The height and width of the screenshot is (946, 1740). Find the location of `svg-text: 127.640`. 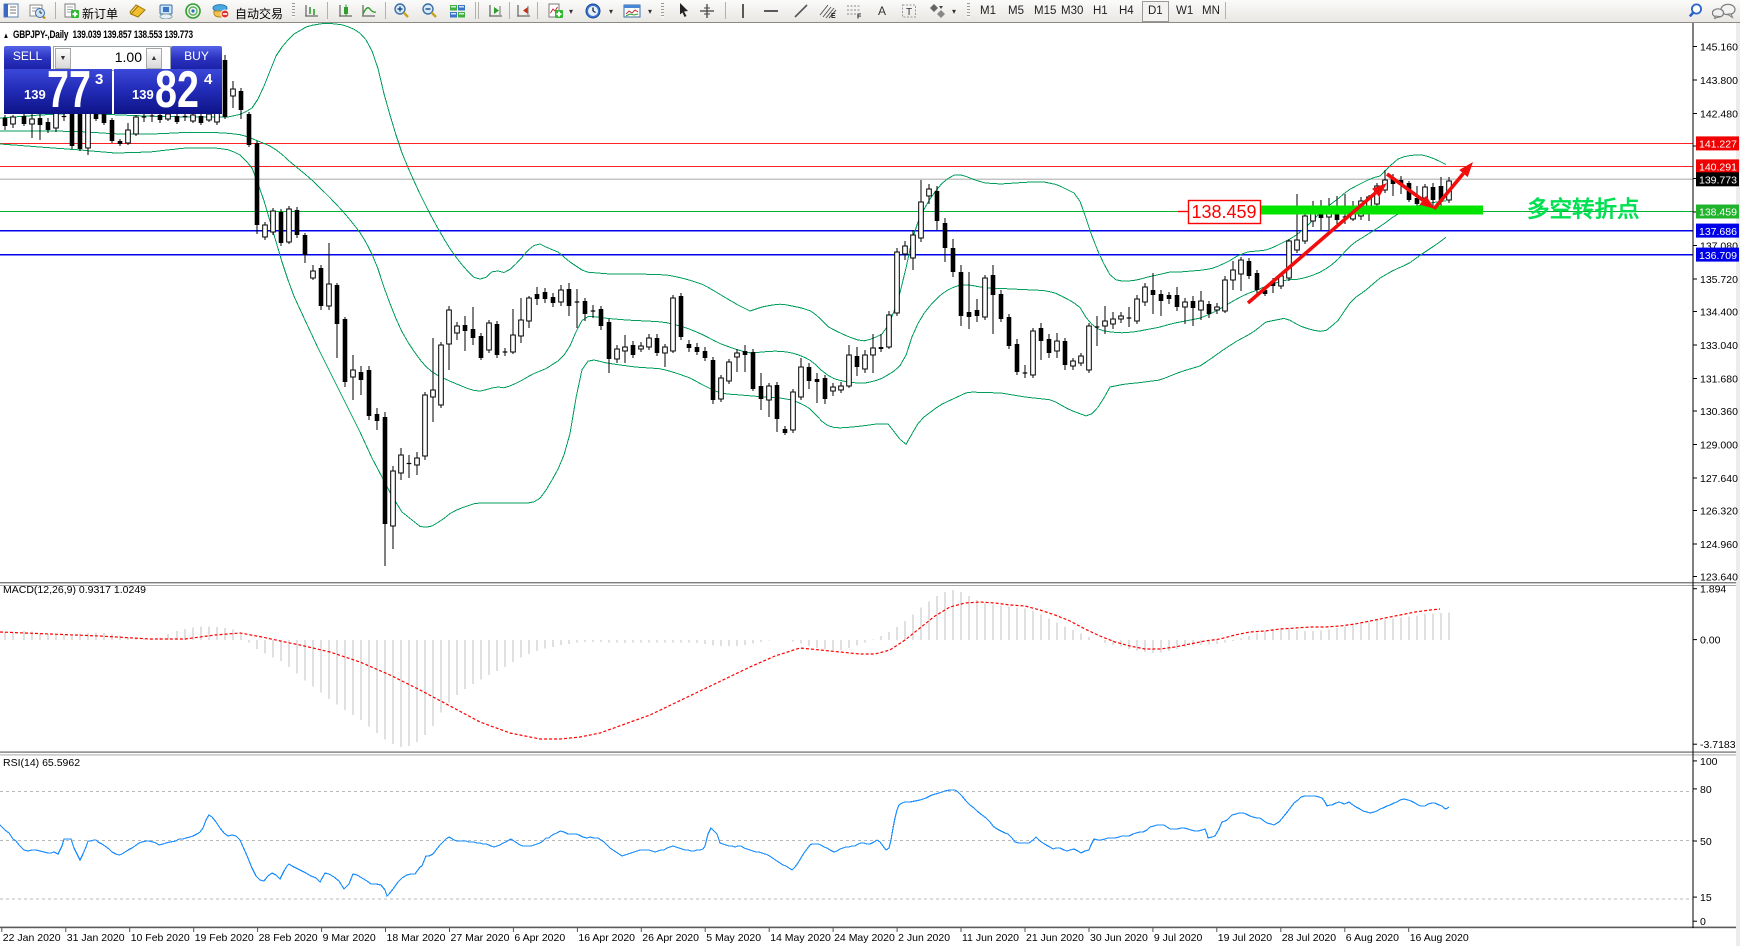

svg-text: 127.640 is located at coordinates (1719, 479).